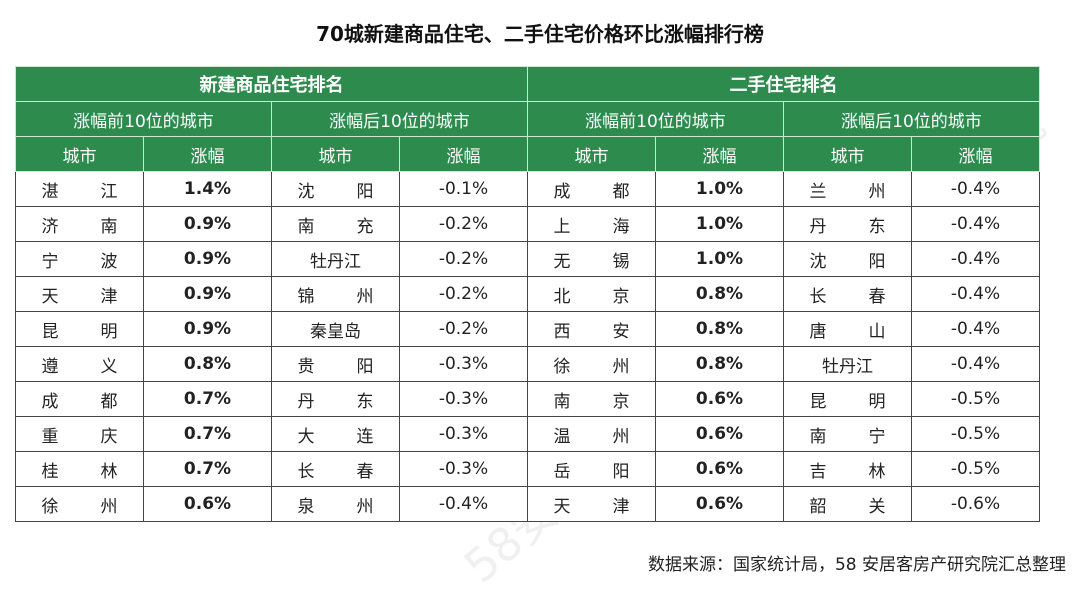 Image resolution: width=1080 pixels, height=596 pixels. What do you see at coordinates (847, 294) in the screenshot?
I see `city-cell: 长春` at bounding box center [847, 294].